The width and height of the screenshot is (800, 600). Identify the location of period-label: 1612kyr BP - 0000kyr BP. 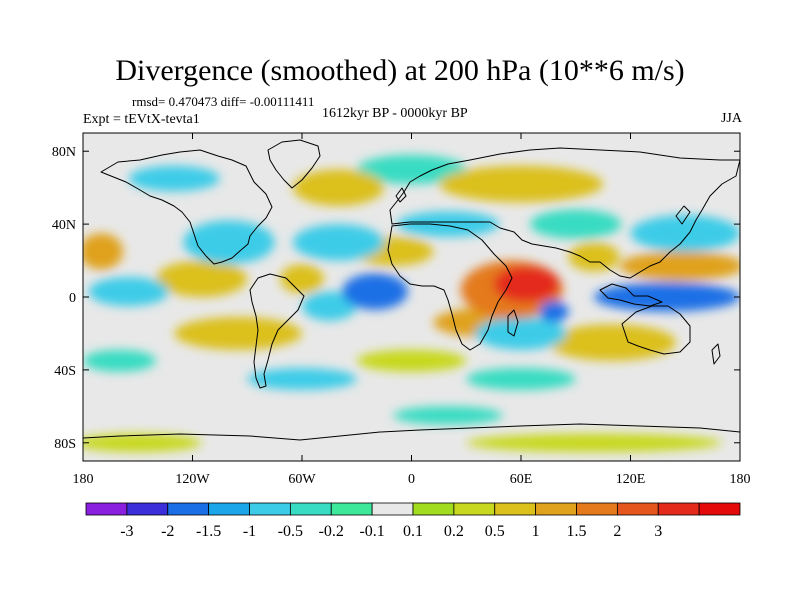
(395, 113).